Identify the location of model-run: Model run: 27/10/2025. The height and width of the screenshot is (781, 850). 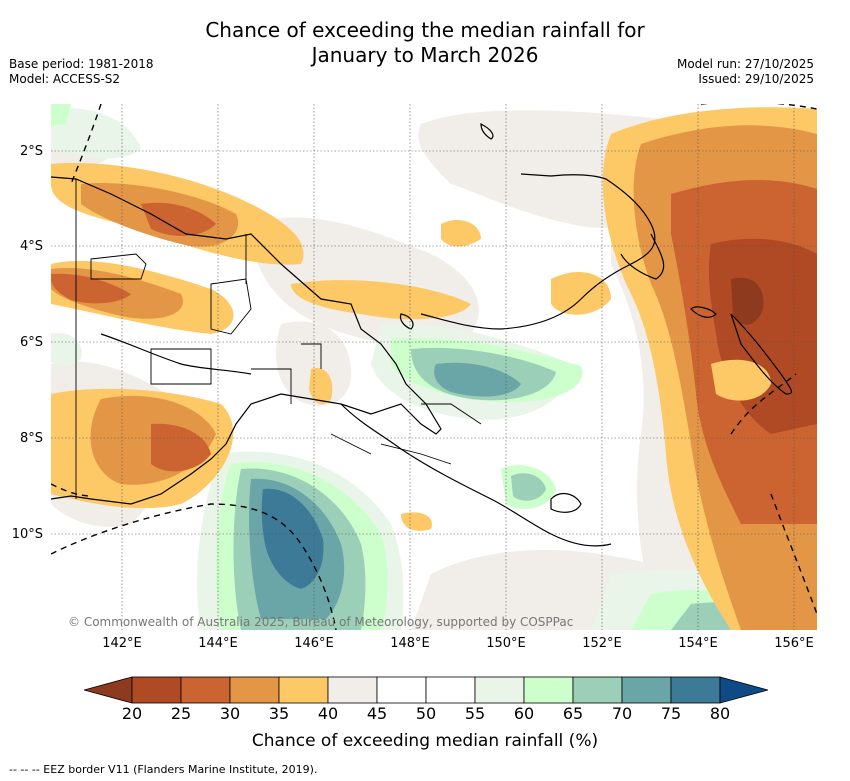
(745, 64).